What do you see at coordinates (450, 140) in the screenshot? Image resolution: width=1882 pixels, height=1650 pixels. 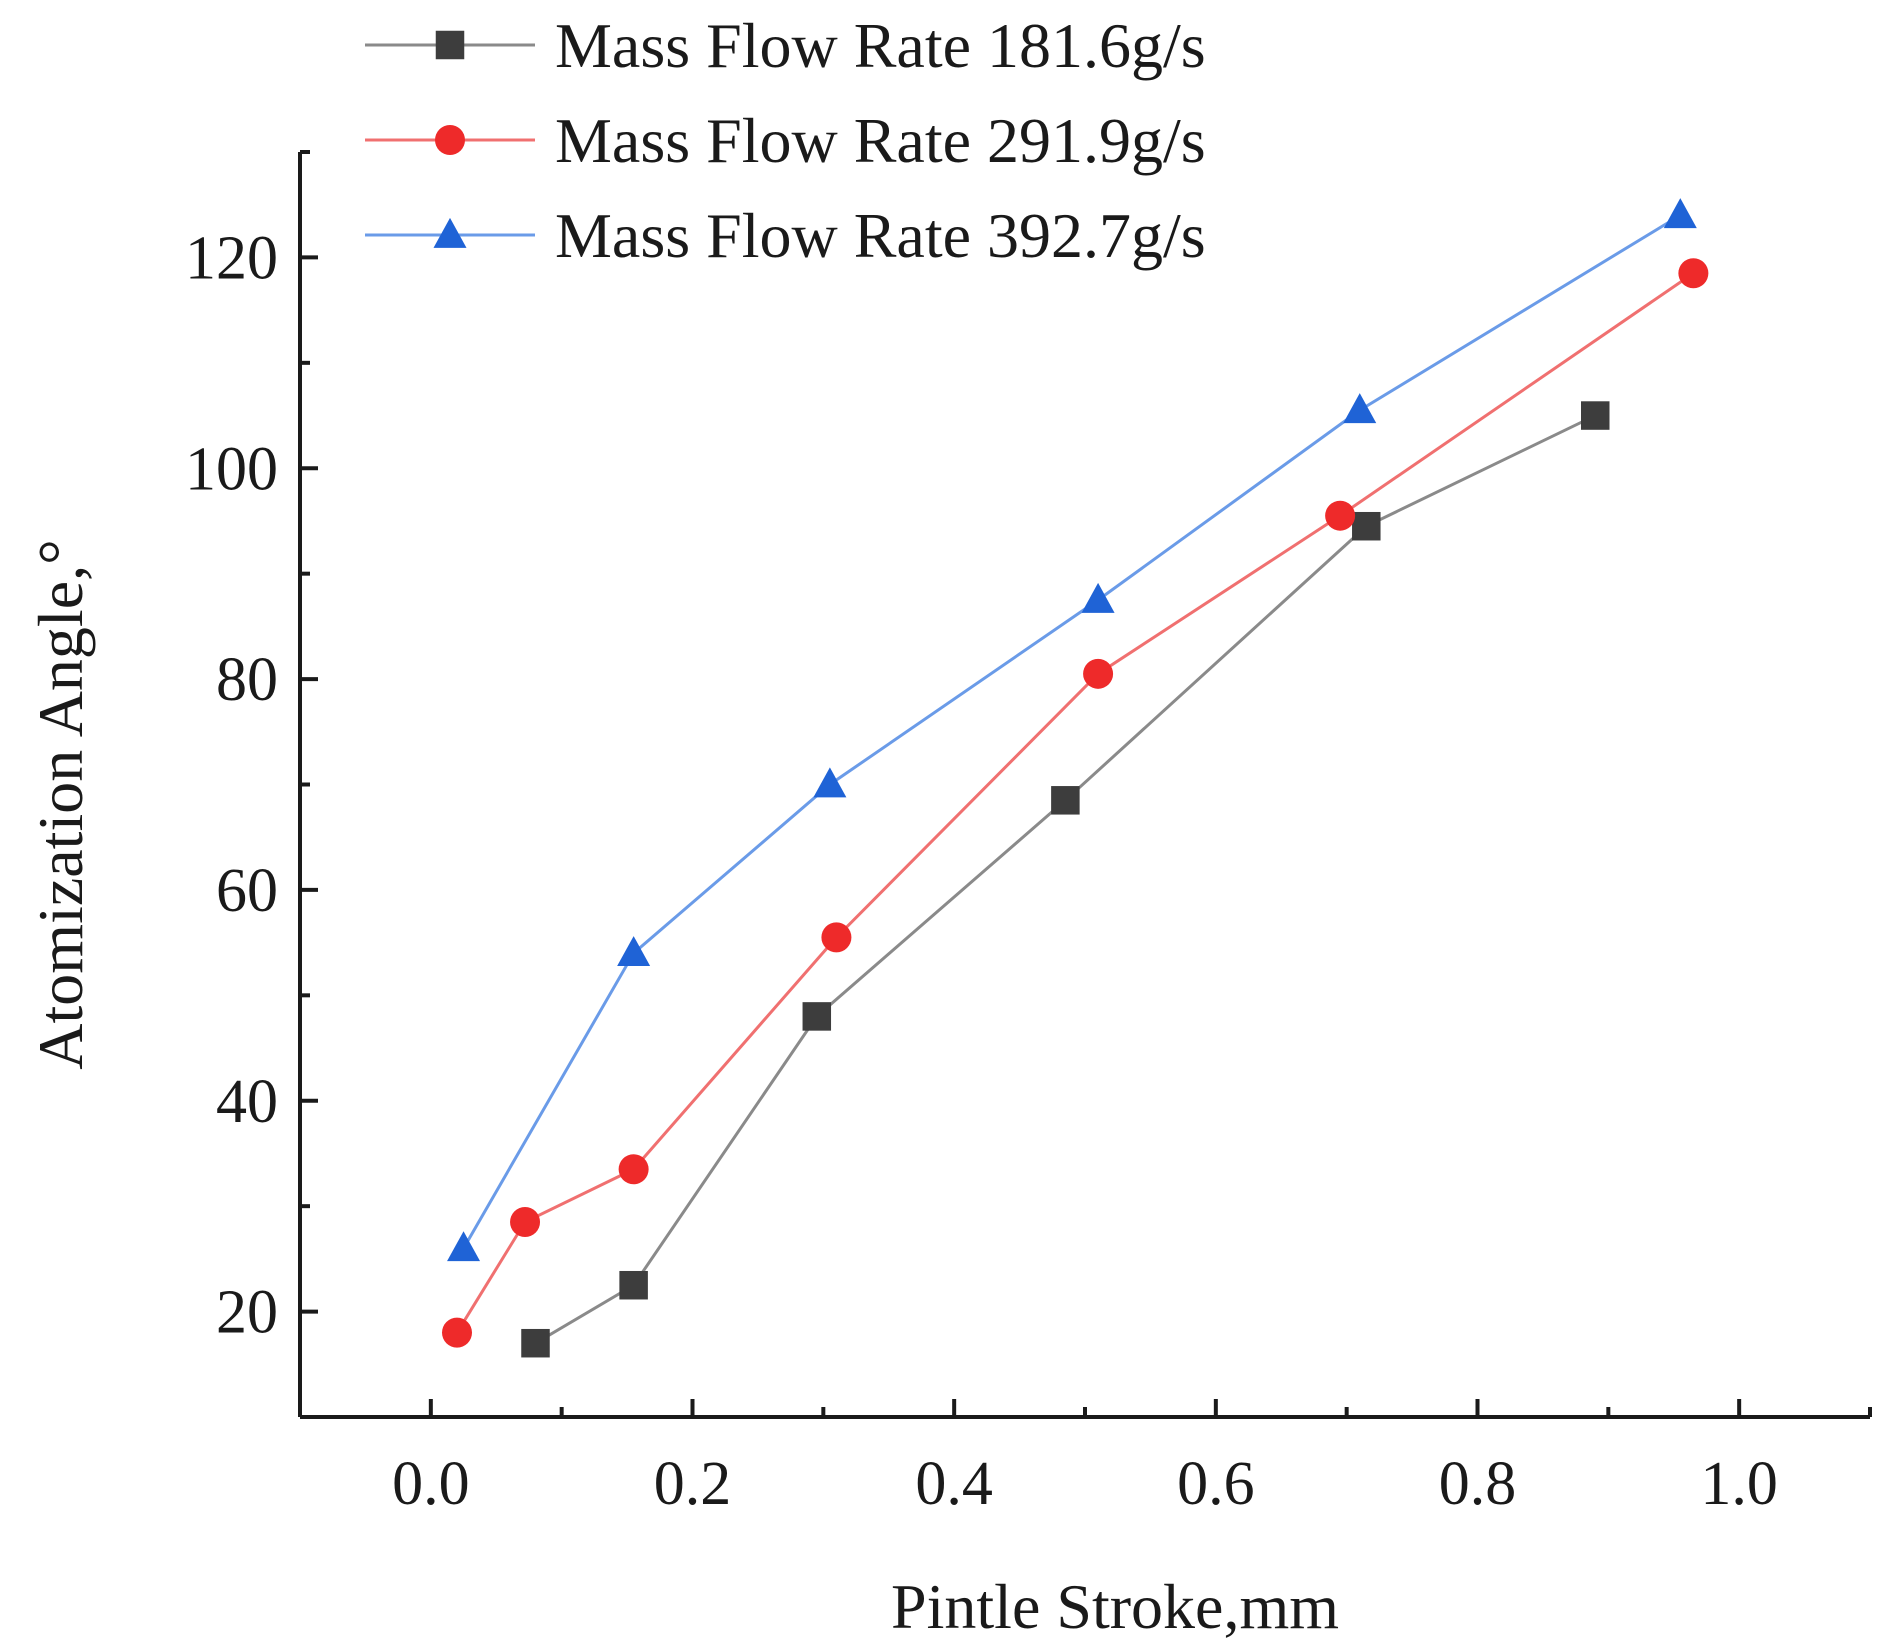 I see `legend-marker-circle` at bounding box center [450, 140].